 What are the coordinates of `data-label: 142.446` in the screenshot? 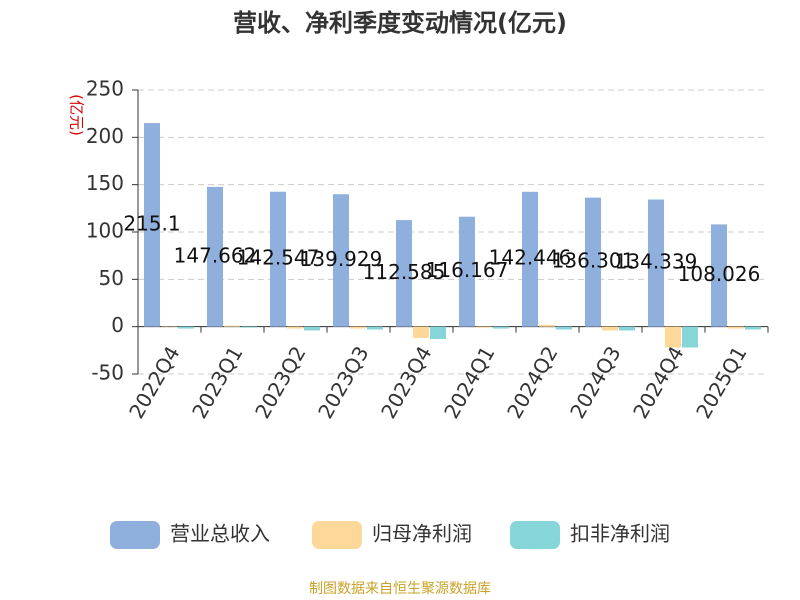 It's located at (530, 258).